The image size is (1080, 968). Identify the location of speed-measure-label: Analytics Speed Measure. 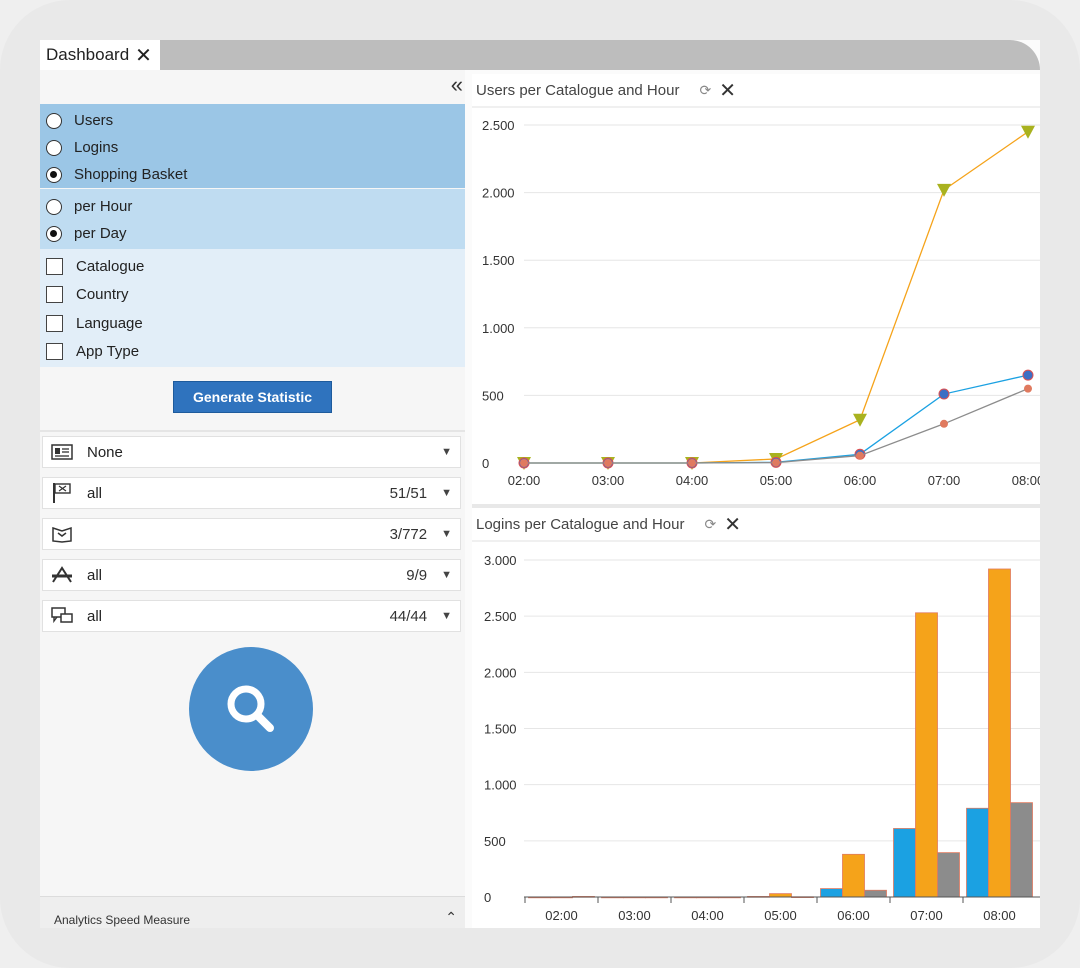
(122, 920).